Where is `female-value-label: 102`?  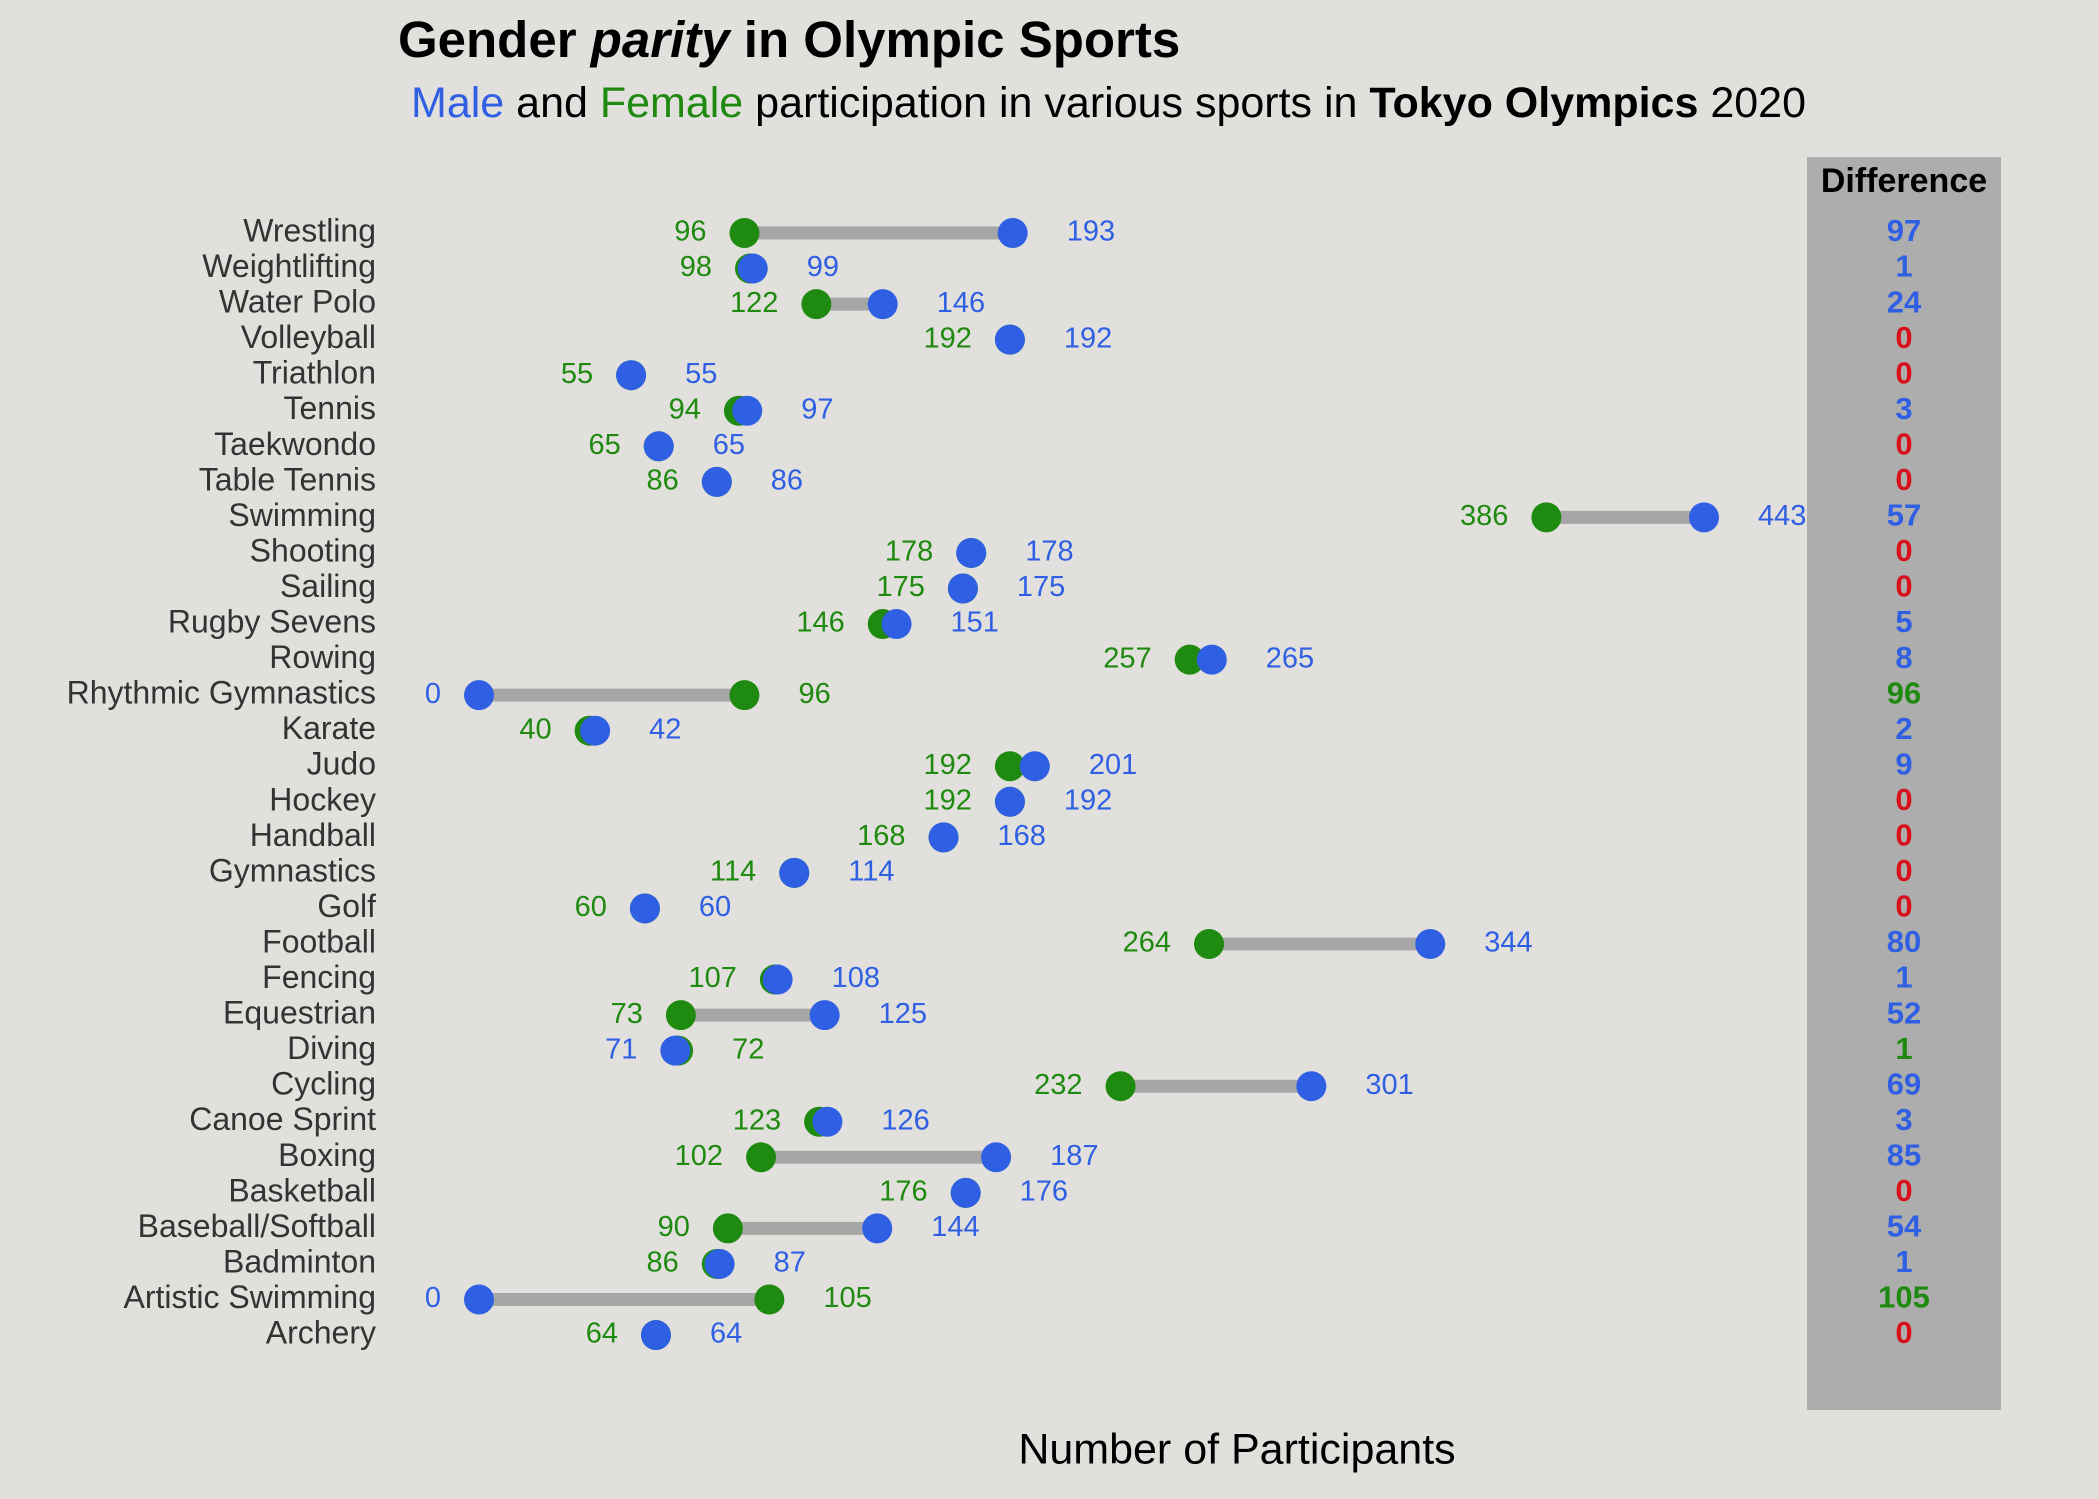
female-value-label: 102 is located at coordinates (699, 1156).